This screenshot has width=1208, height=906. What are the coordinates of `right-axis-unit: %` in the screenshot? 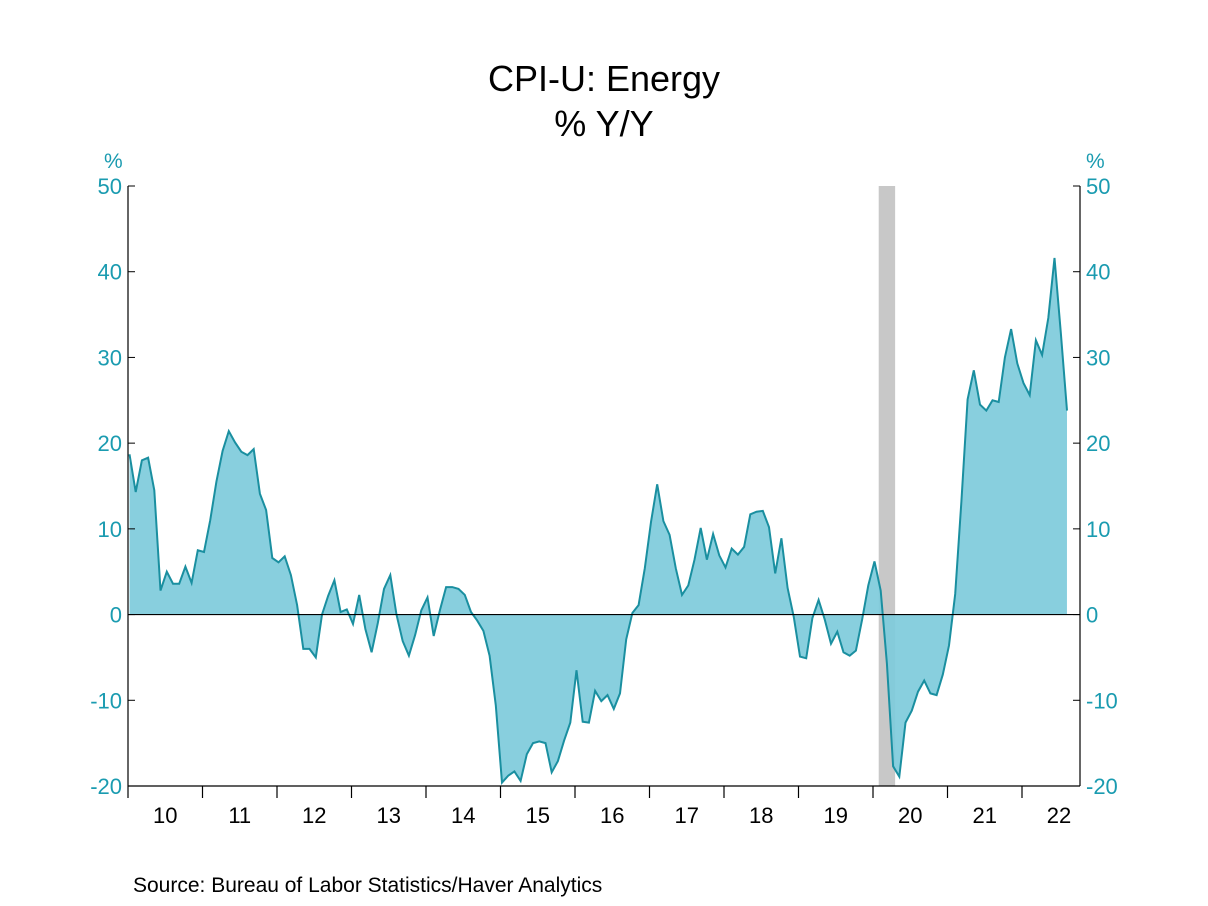 It's located at (1095, 161).